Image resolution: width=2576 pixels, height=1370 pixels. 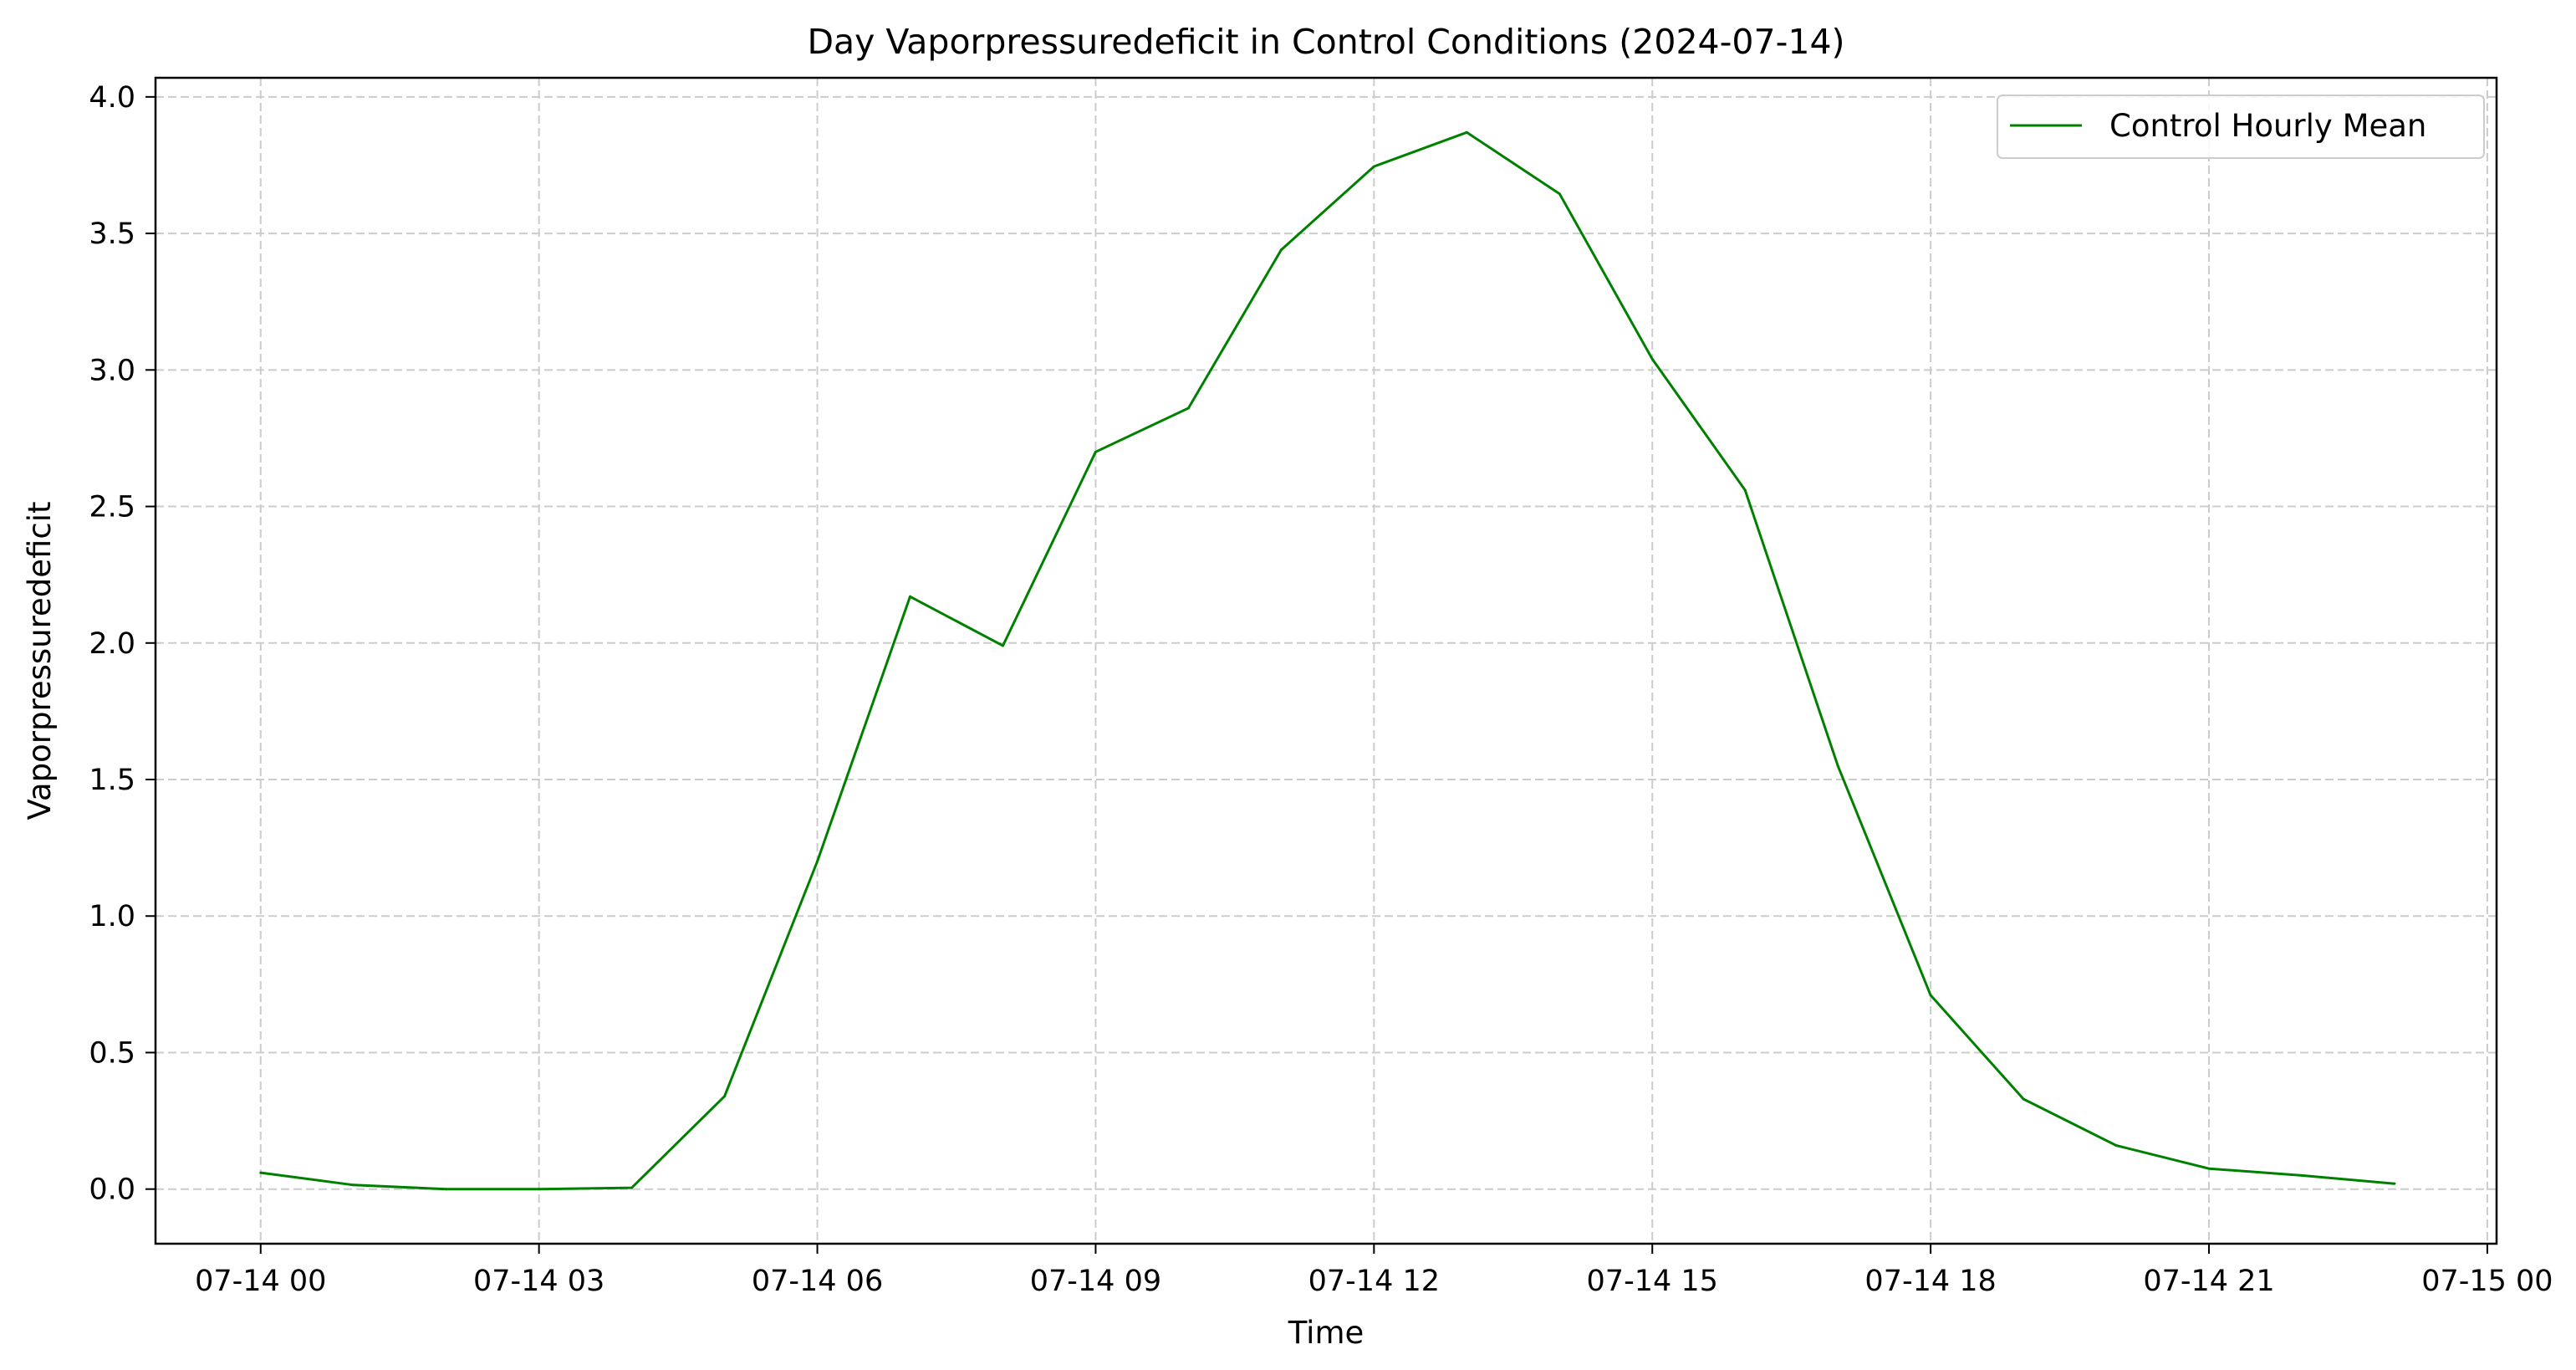 What do you see at coordinates (112, 1190) in the screenshot?
I see `y-tick-label: 0.0` at bounding box center [112, 1190].